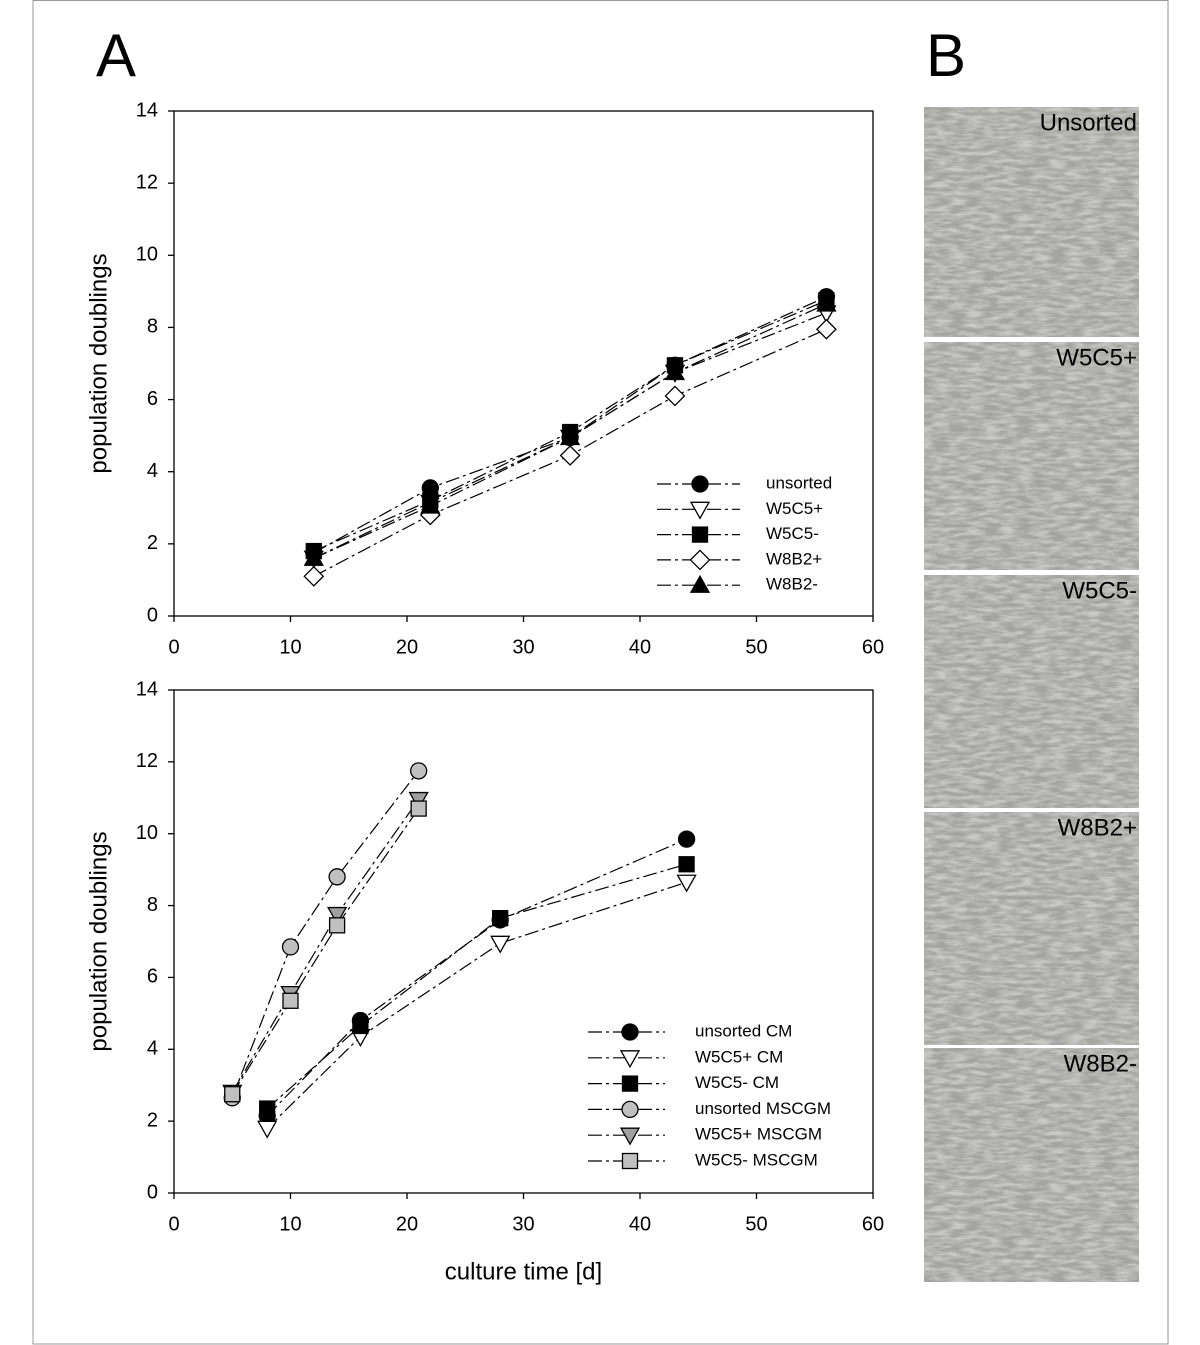 This screenshot has width=1200, height=1345. I want to click on legend-label: W5C5-, so click(792, 533).